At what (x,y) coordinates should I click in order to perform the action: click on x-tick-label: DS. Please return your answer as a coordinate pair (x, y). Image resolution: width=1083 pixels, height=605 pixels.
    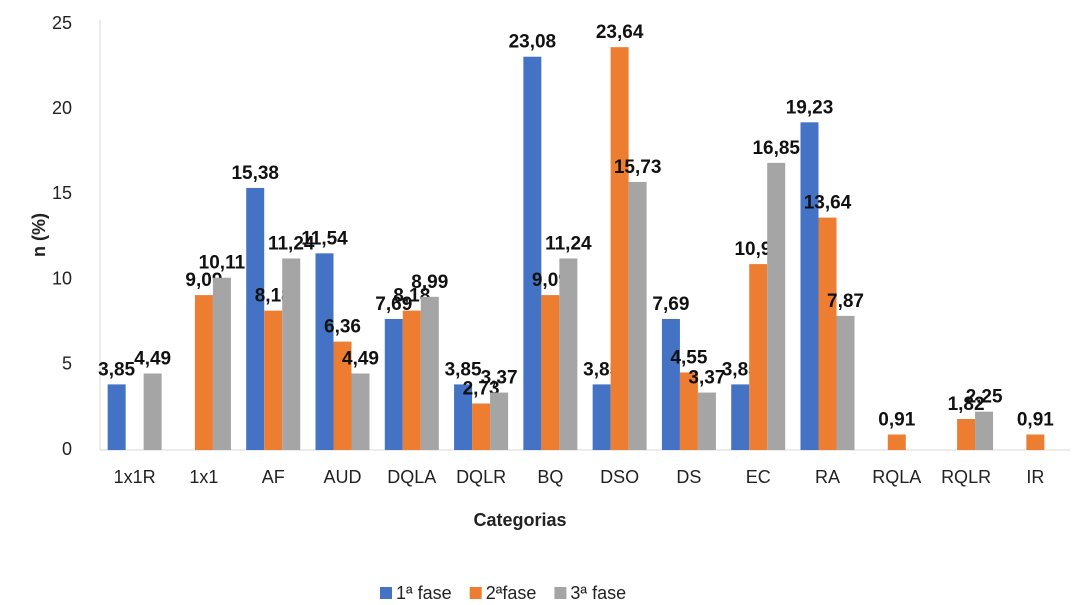
    Looking at the image, I should click on (688, 477).